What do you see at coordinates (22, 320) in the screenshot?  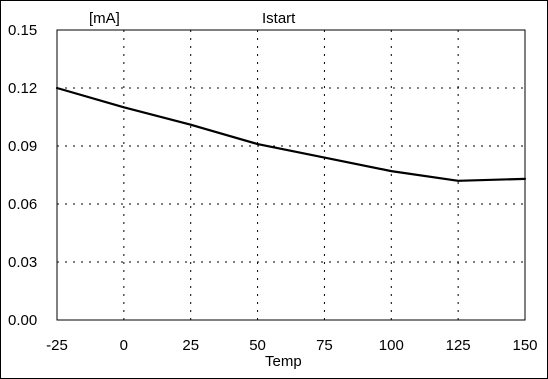 I see `y-tick-label: 0.00` at bounding box center [22, 320].